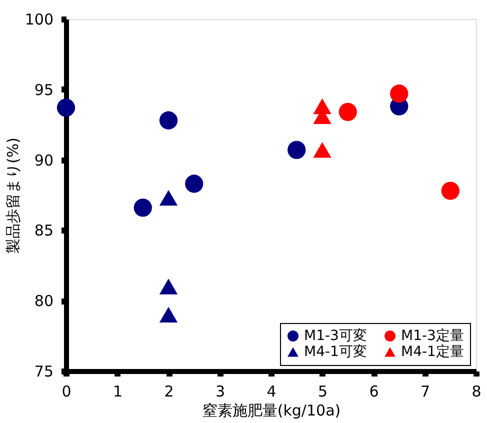  What do you see at coordinates (169, 391) in the screenshot?
I see `x-tick-label: 2` at bounding box center [169, 391].